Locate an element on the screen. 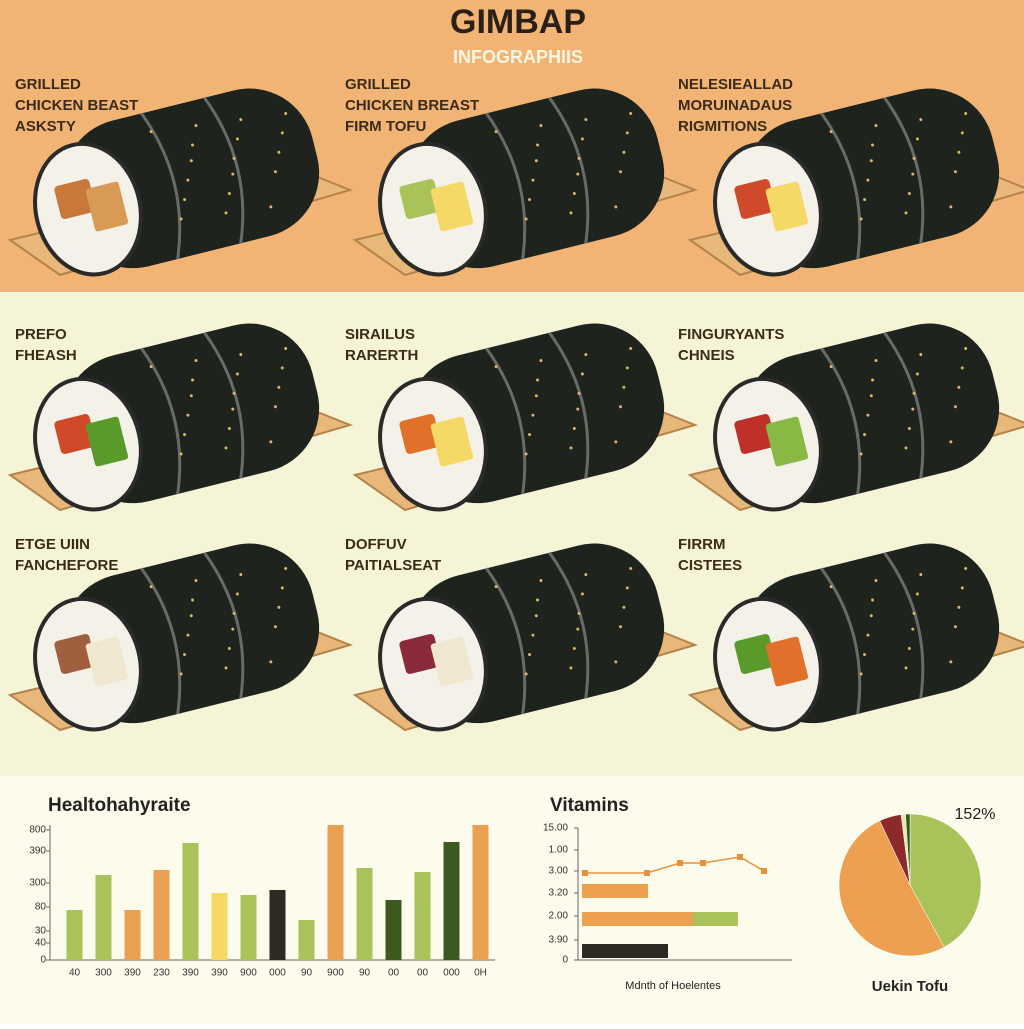 Image resolution: width=1024 pixels, height=1029 pixels. y-tick-label: 3.00 is located at coordinates (559, 871).